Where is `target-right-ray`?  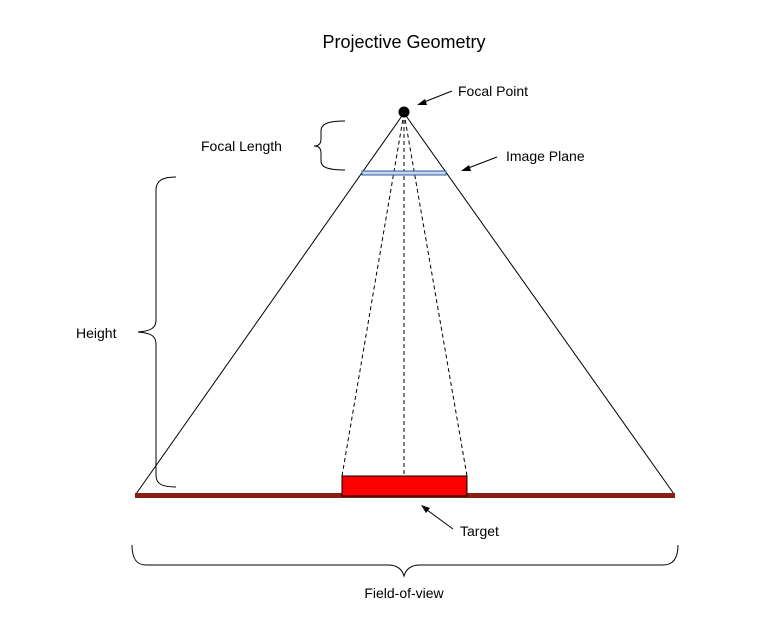
target-right-ray is located at coordinates (435, 294).